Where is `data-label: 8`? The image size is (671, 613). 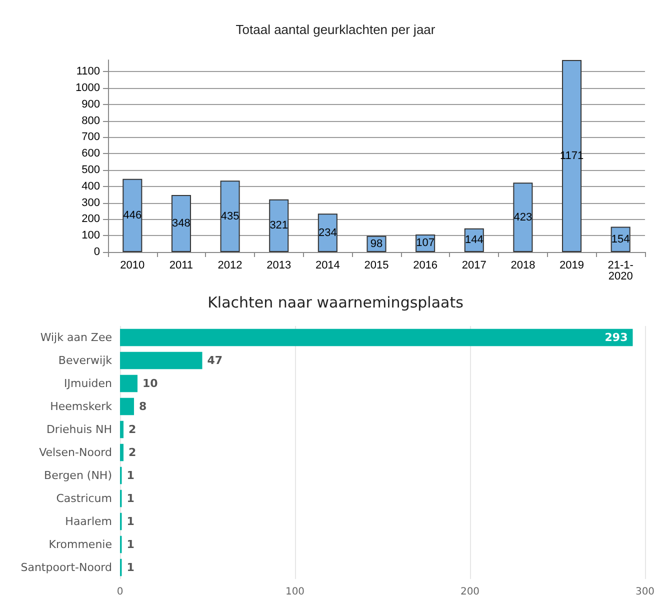 data-label: 8 is located at coordinates (143, 406).